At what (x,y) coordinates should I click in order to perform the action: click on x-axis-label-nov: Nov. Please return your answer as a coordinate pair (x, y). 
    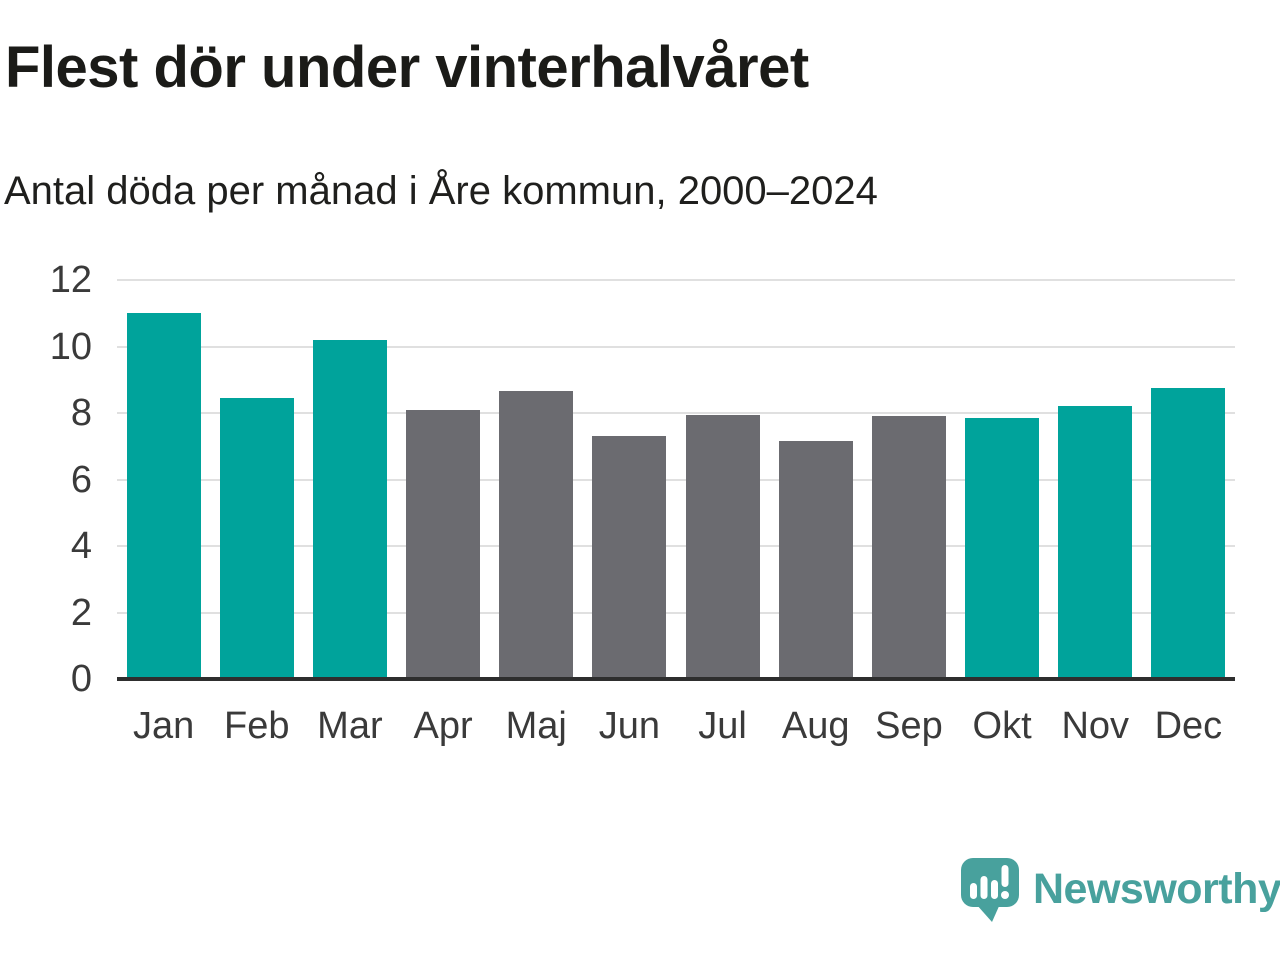
    Looking at the image, I should click on (1095, 726).